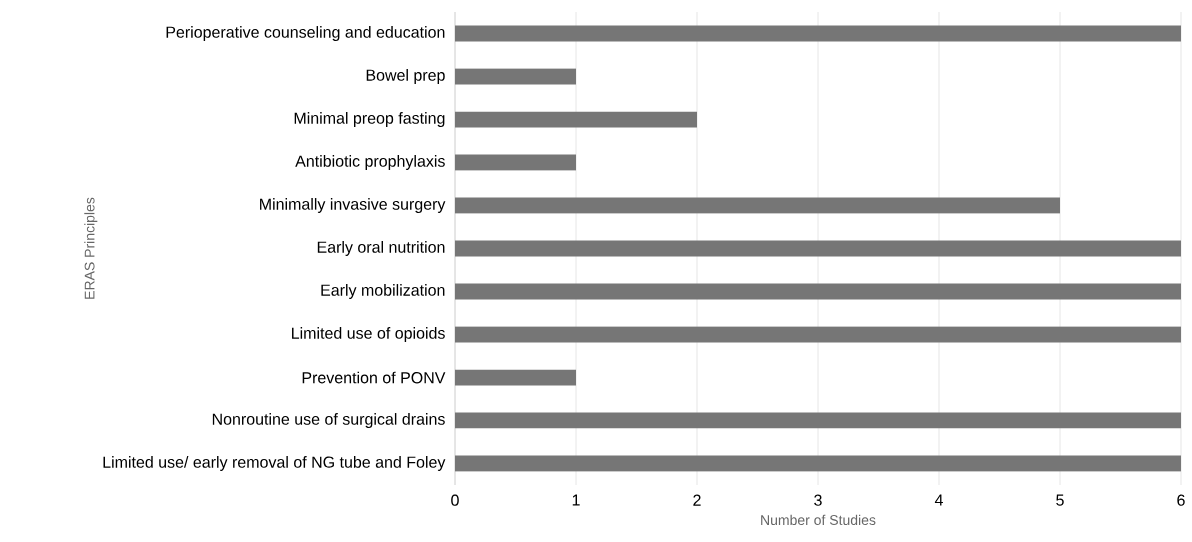  I want to click on x-tick-label: 2, so click(697, 500).